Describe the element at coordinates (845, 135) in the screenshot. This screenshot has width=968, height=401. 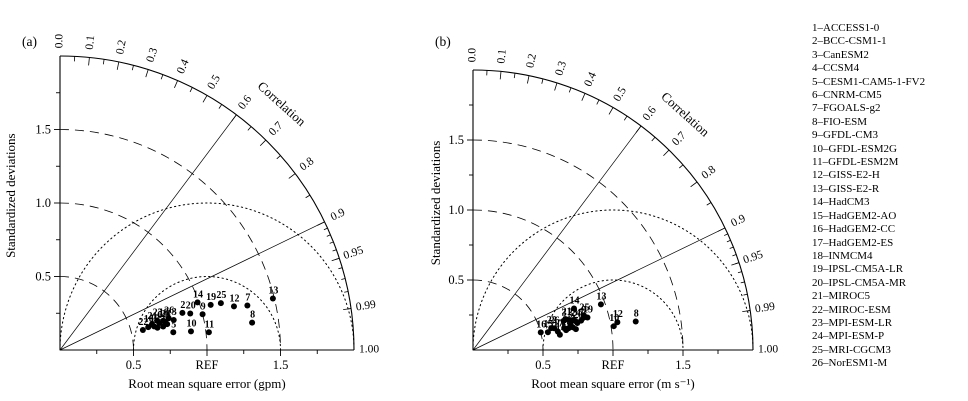
I see `legend-item: 9–GFDL-CM3` at that location.